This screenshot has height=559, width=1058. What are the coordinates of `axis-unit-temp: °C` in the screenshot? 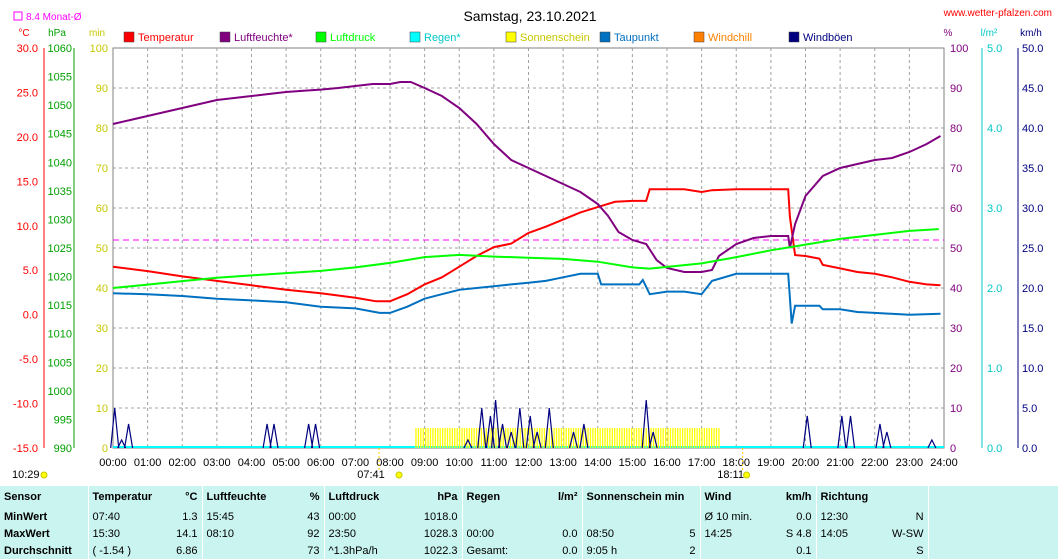 It's located at (23, 33).